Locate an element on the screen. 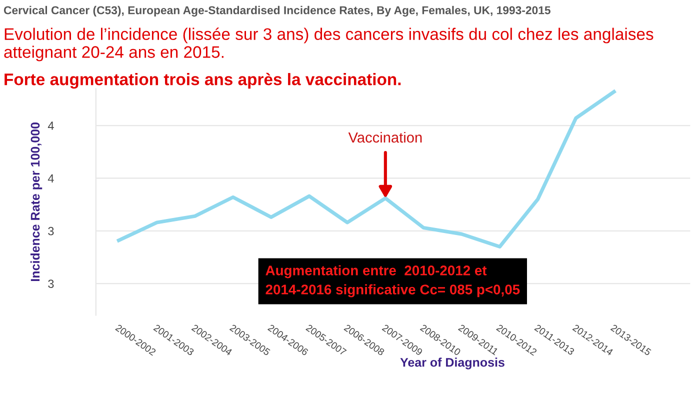 The width and height of the screenshot is (700, 394). annotation: Vaccination is located at coordinates (385, 137).